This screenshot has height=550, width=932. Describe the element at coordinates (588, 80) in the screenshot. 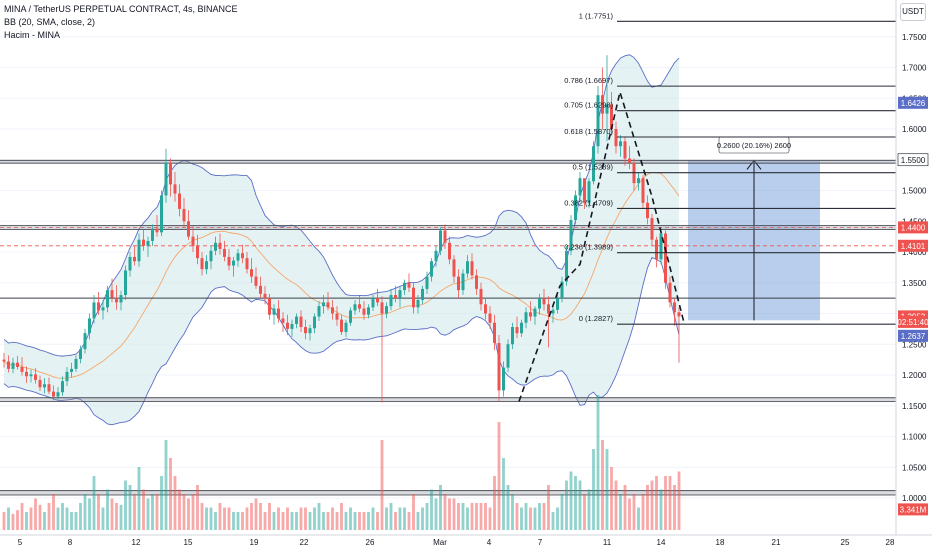

I see `fib-level-label: 0.786 (1.6697)` at that location.